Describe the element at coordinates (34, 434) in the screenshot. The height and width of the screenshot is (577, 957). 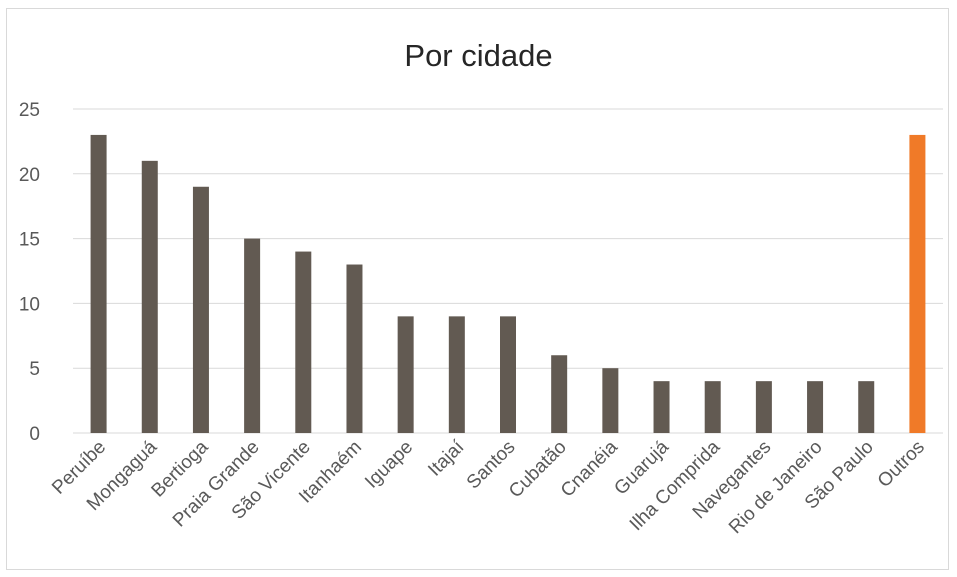
I see `y-tick-label: 0` at that location.